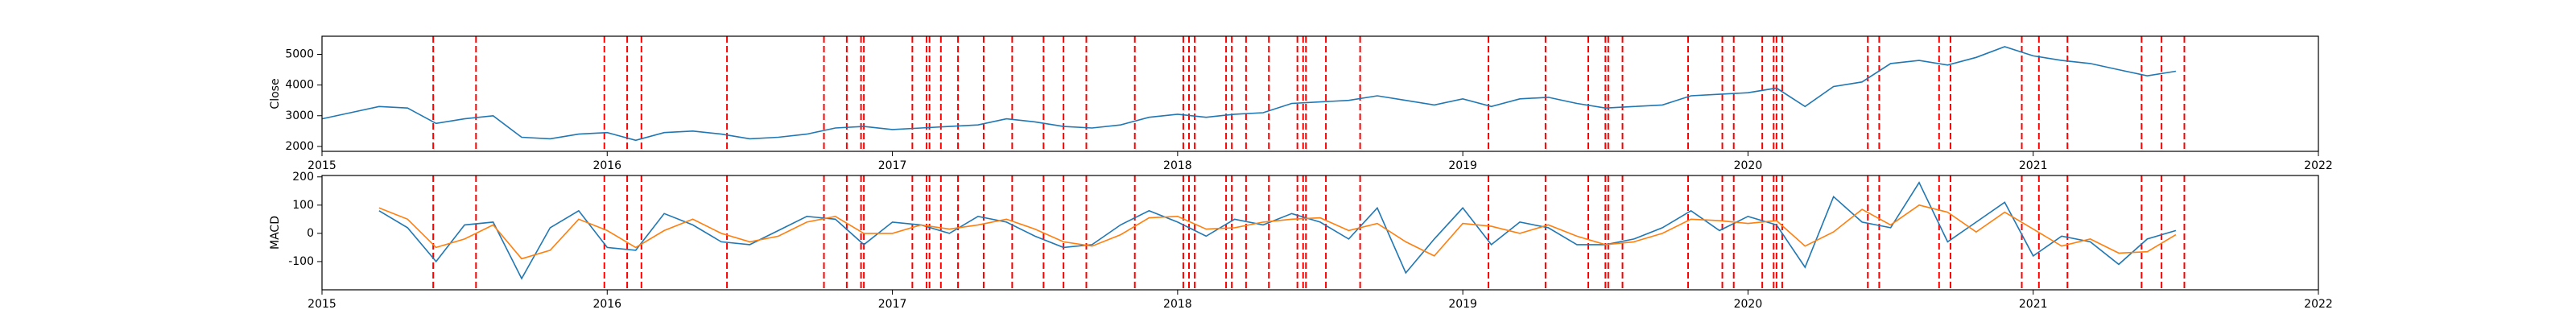 The image size is (2576, 322). I want to click on y-tick-label: 200, so click(303, 177).